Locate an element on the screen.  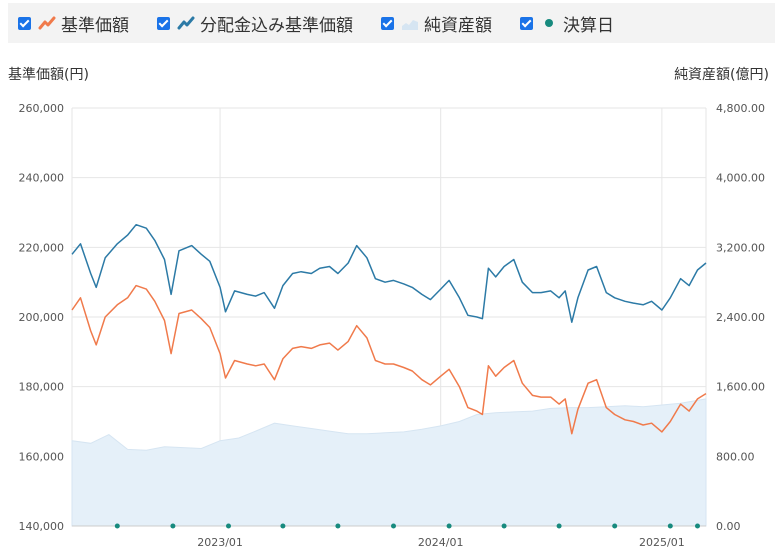
x-axis-tick-label: 2024/01 is located at coordinates (441, 542).